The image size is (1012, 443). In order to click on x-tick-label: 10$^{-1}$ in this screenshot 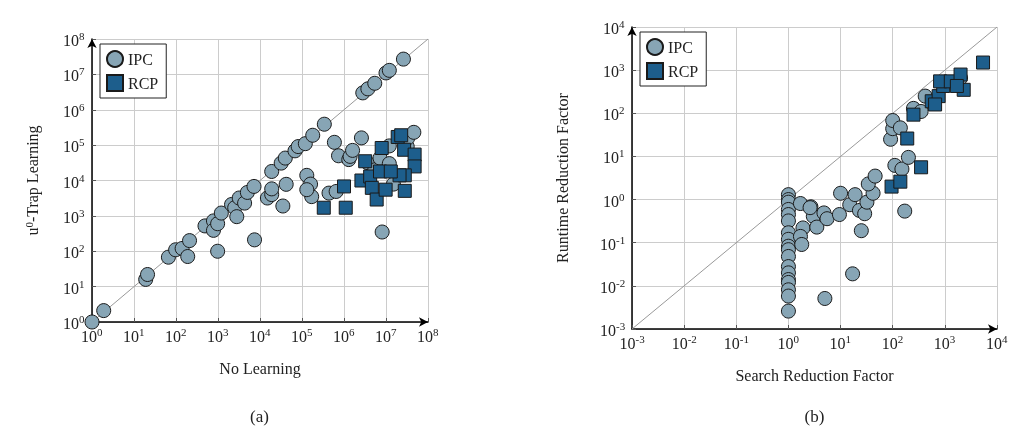, I will do `click(736, 343)`.